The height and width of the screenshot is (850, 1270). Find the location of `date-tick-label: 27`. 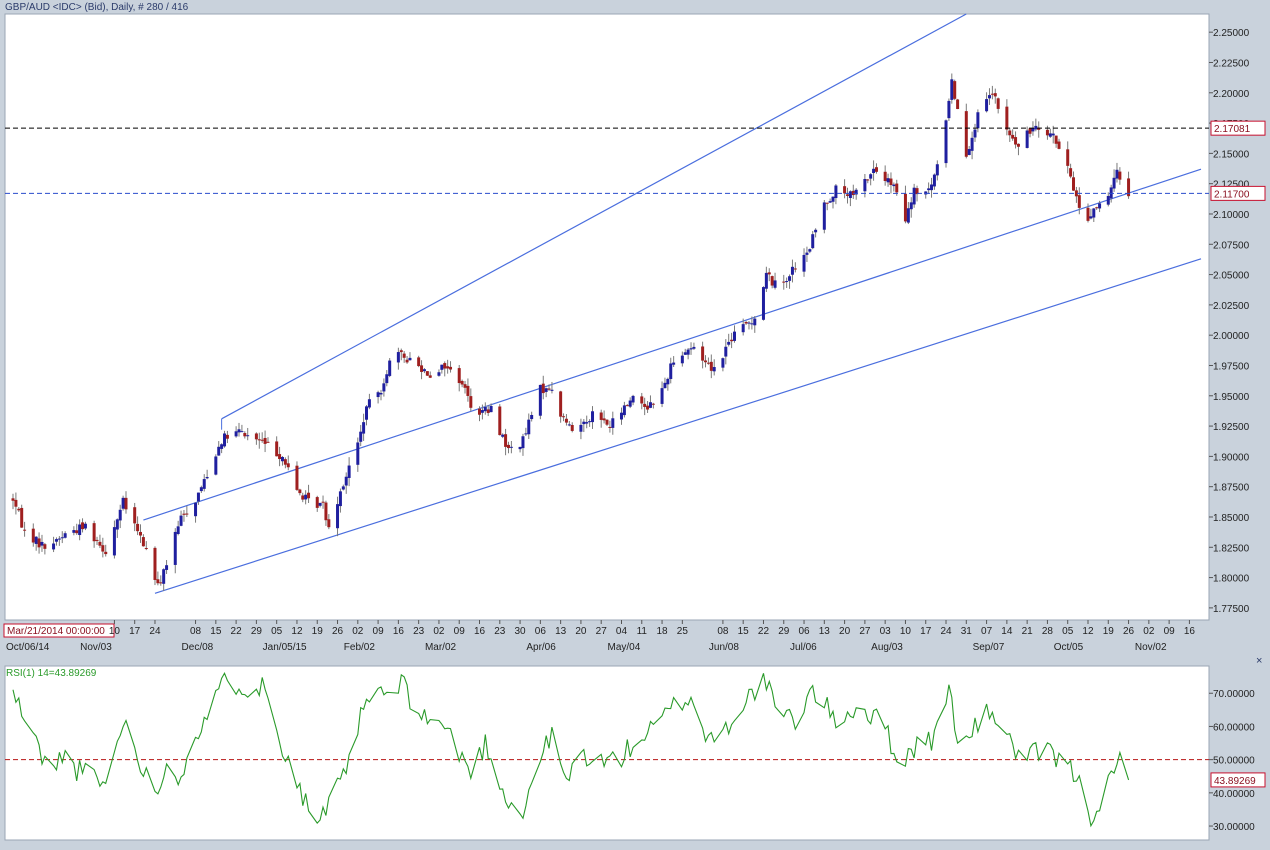

date-tick-label: 27 is located at coordinates (865, 631).